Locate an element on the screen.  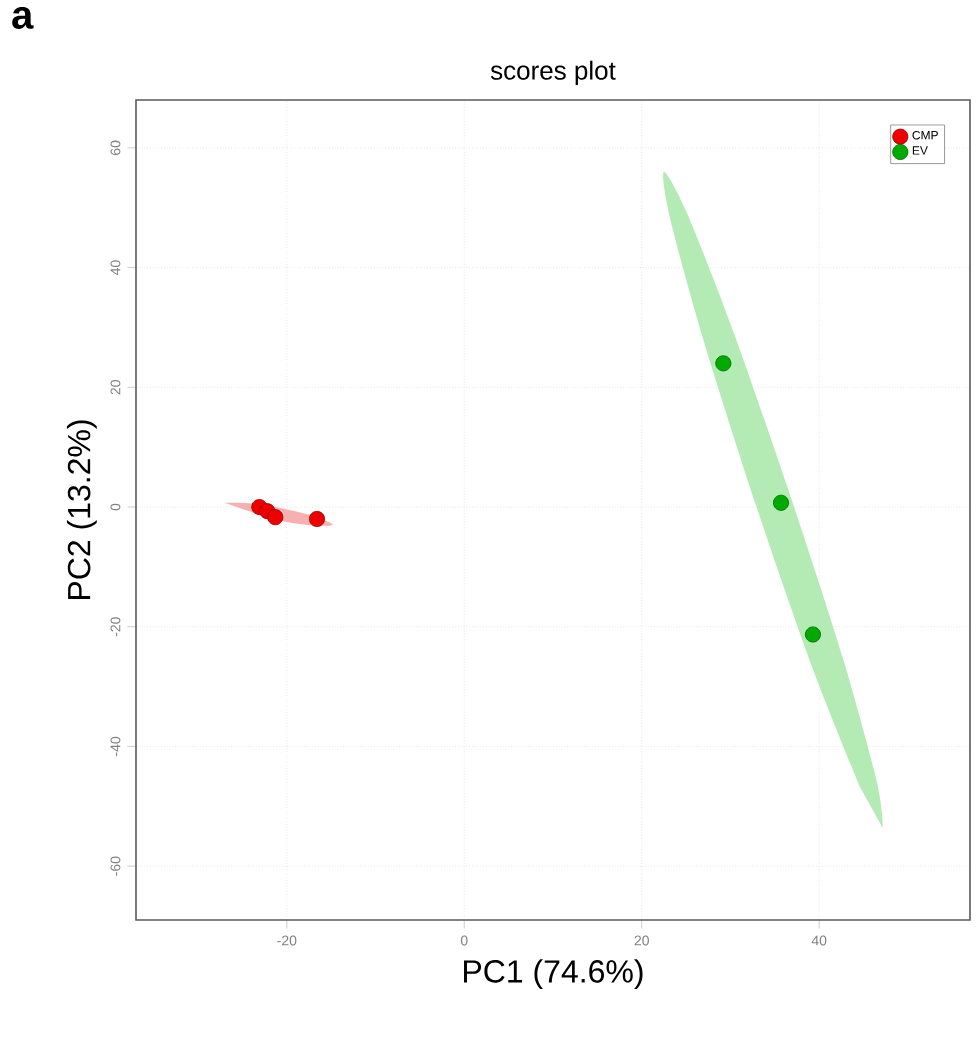
text: a is located at coordinates (23, 18).